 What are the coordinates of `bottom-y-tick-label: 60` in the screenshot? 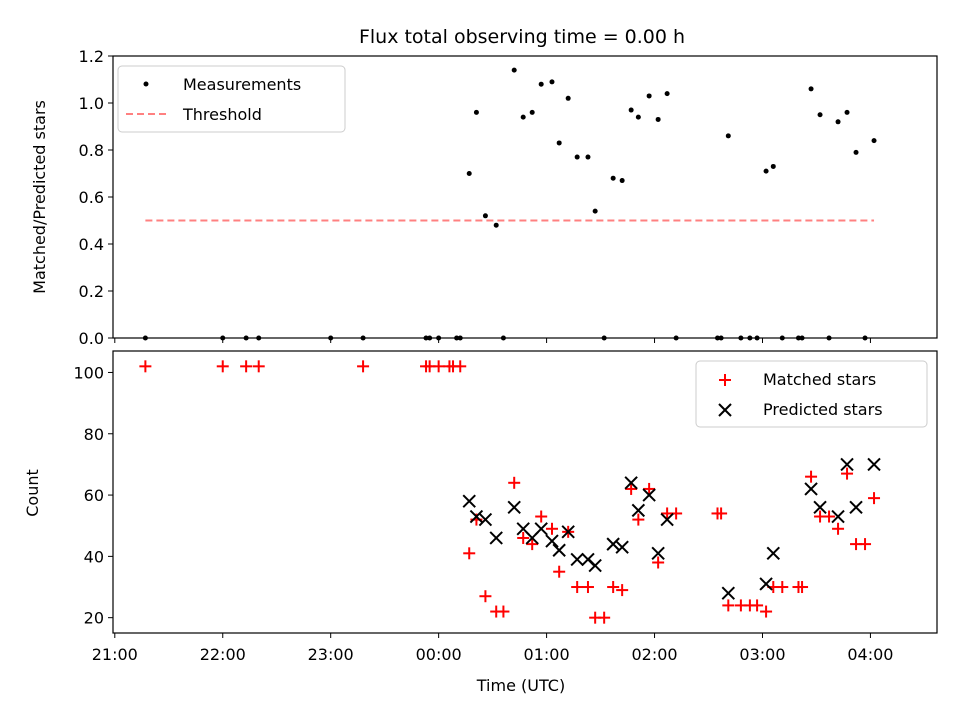 It's located at (94, 495).